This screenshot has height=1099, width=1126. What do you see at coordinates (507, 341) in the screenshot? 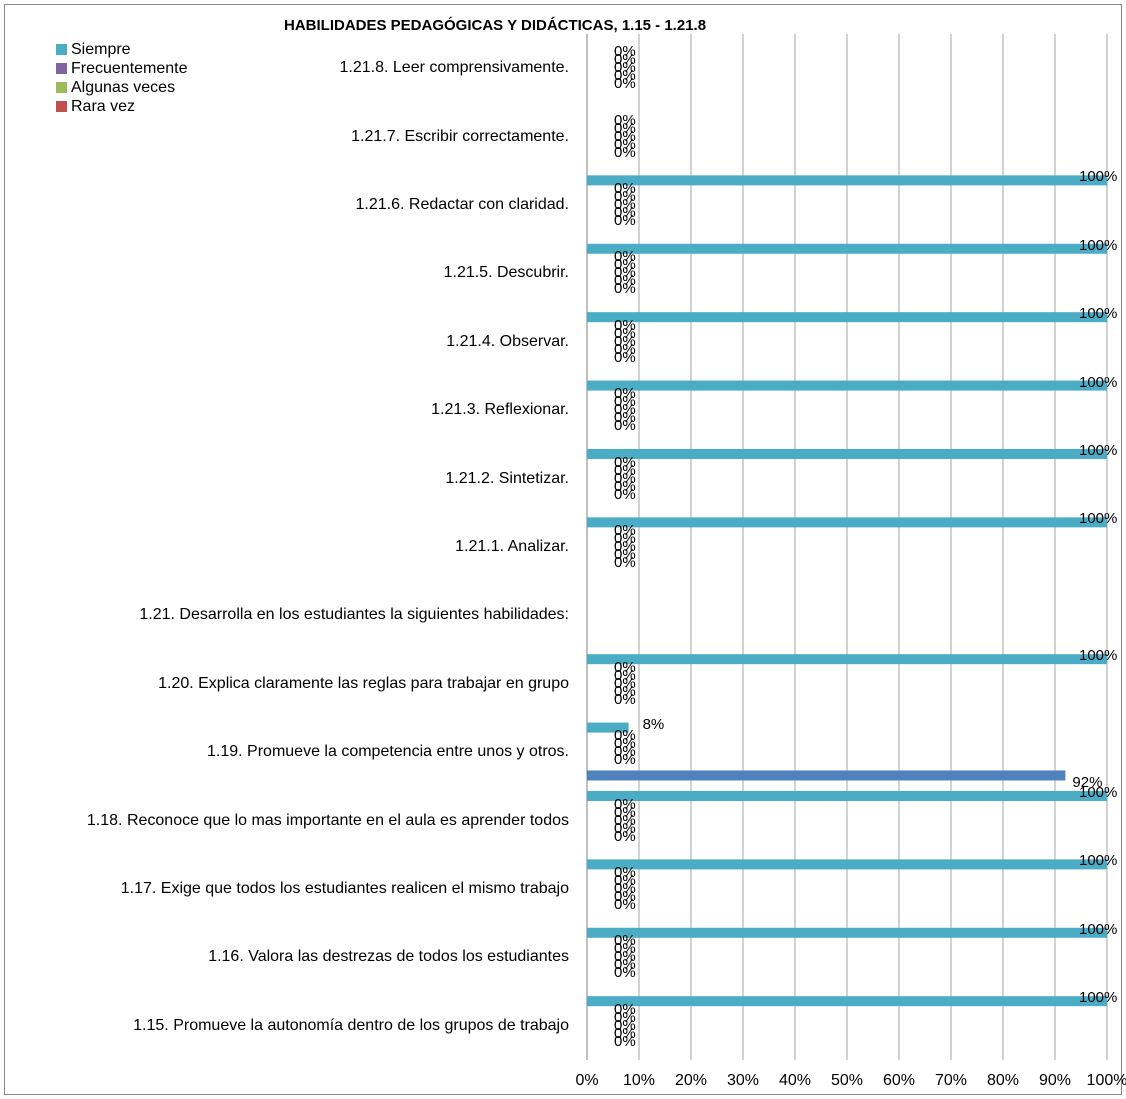
I see `category-label: 1.21.4. Observar.` at bounding box center [507, 341].